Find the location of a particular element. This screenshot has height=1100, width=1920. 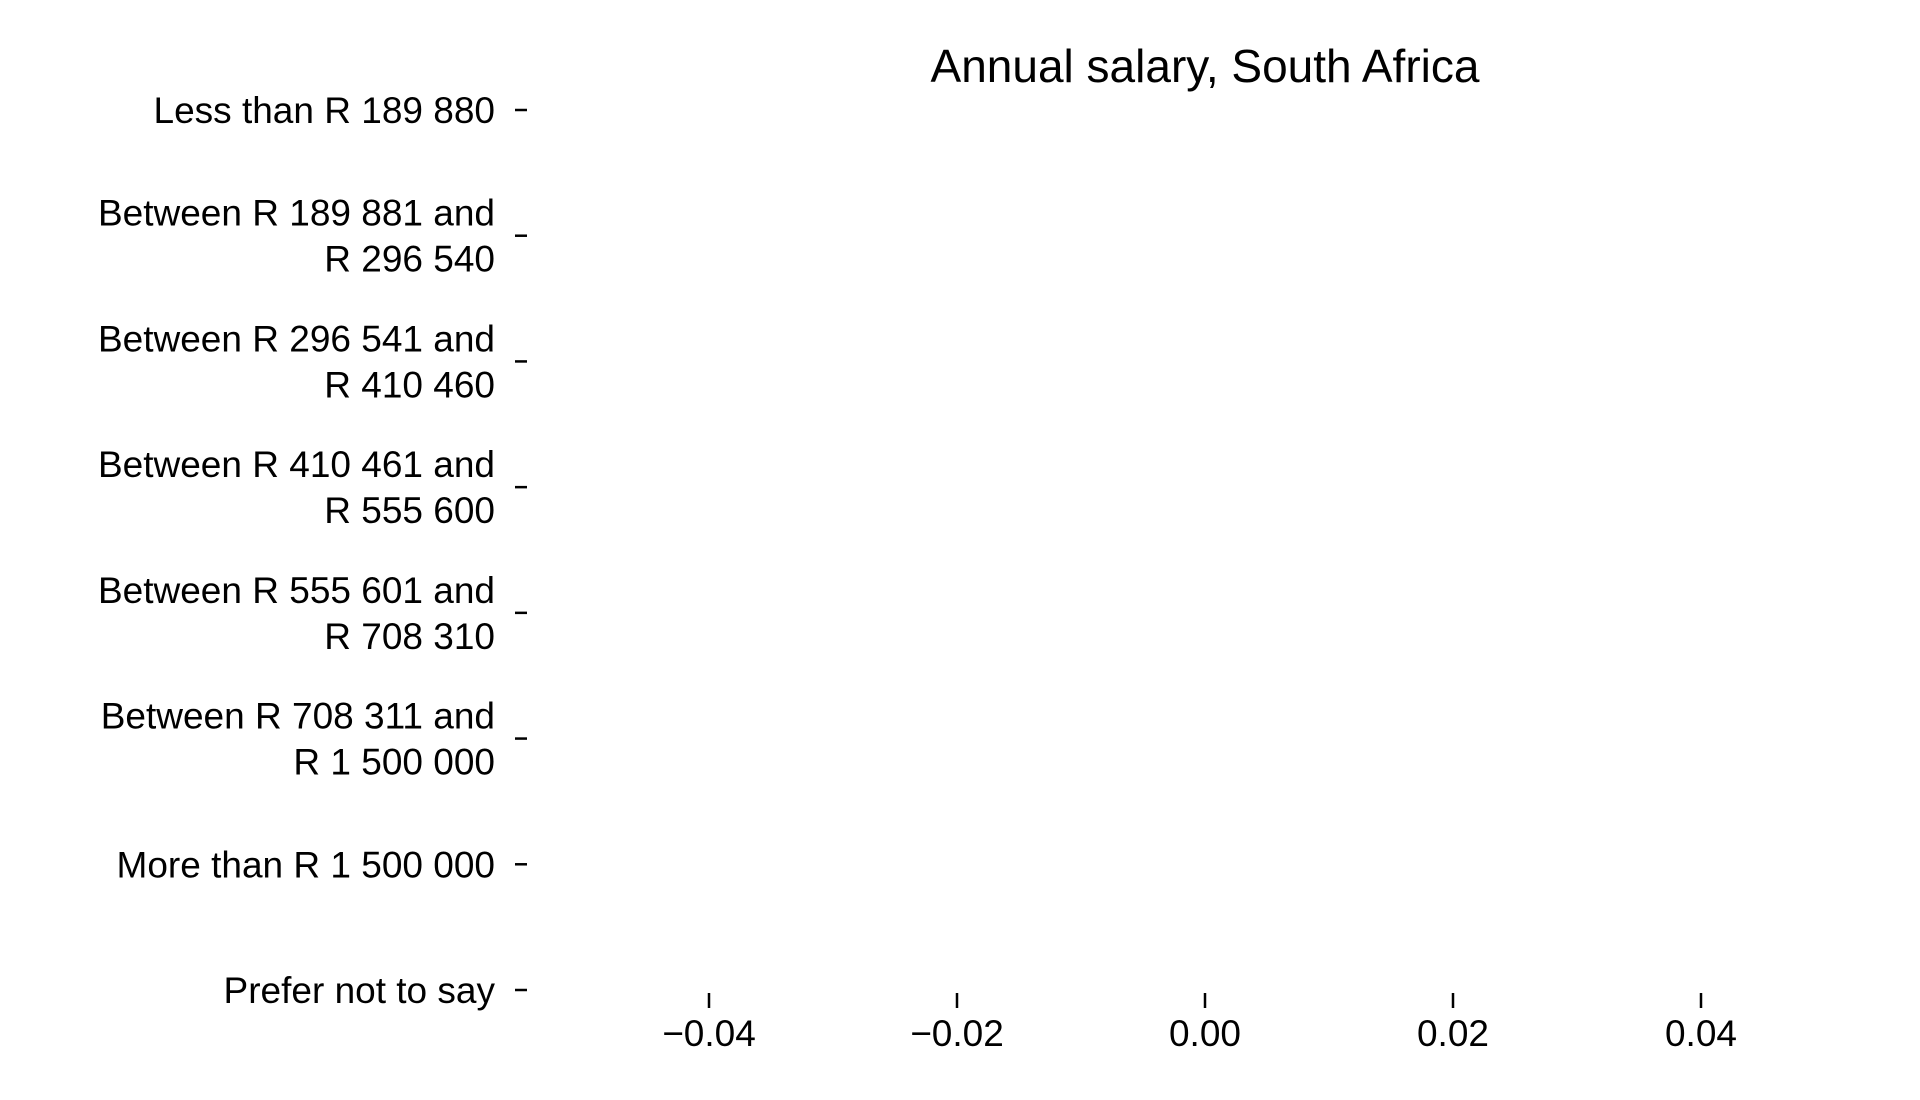

x-tick-label: −0.04 is located at coordinates (709, 1033).